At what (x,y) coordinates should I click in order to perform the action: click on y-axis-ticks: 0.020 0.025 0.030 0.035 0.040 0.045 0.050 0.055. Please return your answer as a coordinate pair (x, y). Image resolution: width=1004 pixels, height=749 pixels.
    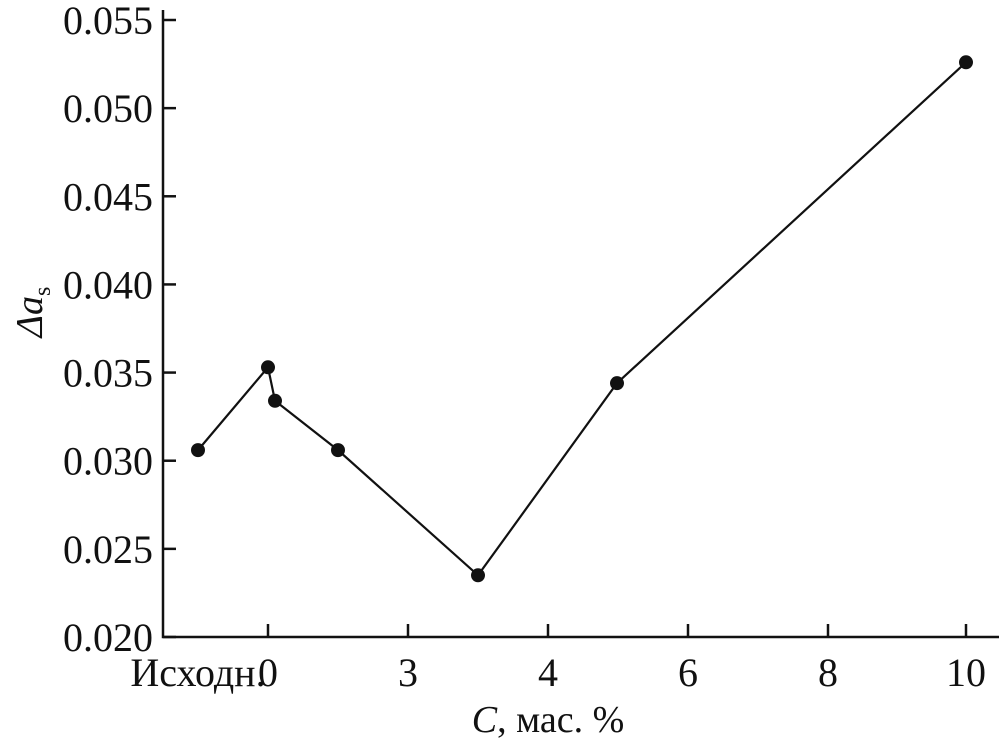
    Looking at the image, I should click on (119, 330).